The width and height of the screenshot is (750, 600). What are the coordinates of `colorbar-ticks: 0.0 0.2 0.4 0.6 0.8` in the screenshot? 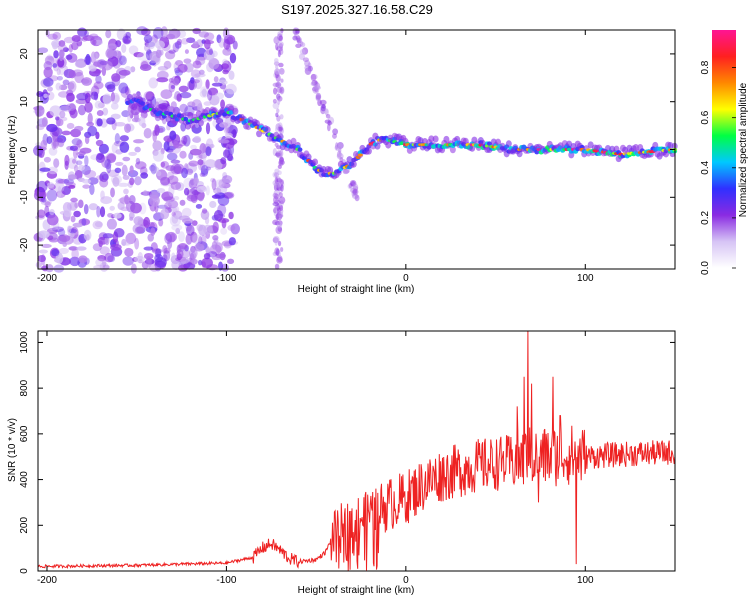 It's located at (718, 167).